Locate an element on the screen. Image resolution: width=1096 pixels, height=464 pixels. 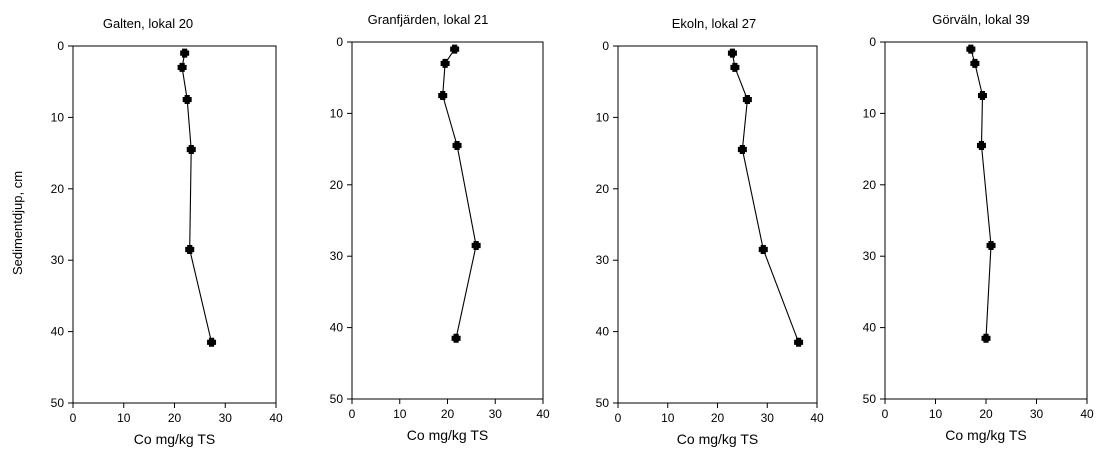
y-axis-label: Sedimentdjup, cm is located at coordinates (17, 223).